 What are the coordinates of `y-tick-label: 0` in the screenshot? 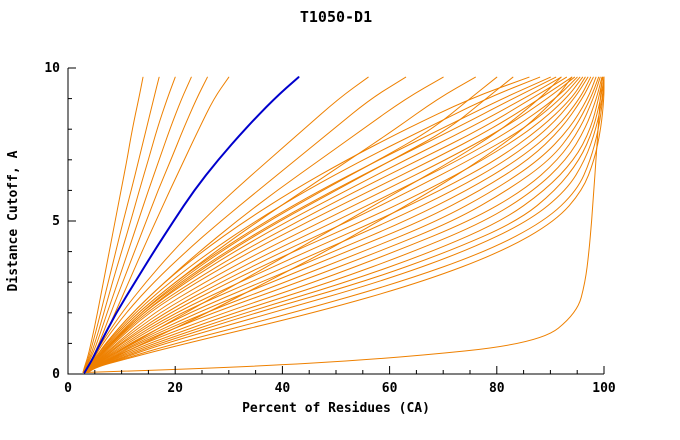 It's located at (56, 374).